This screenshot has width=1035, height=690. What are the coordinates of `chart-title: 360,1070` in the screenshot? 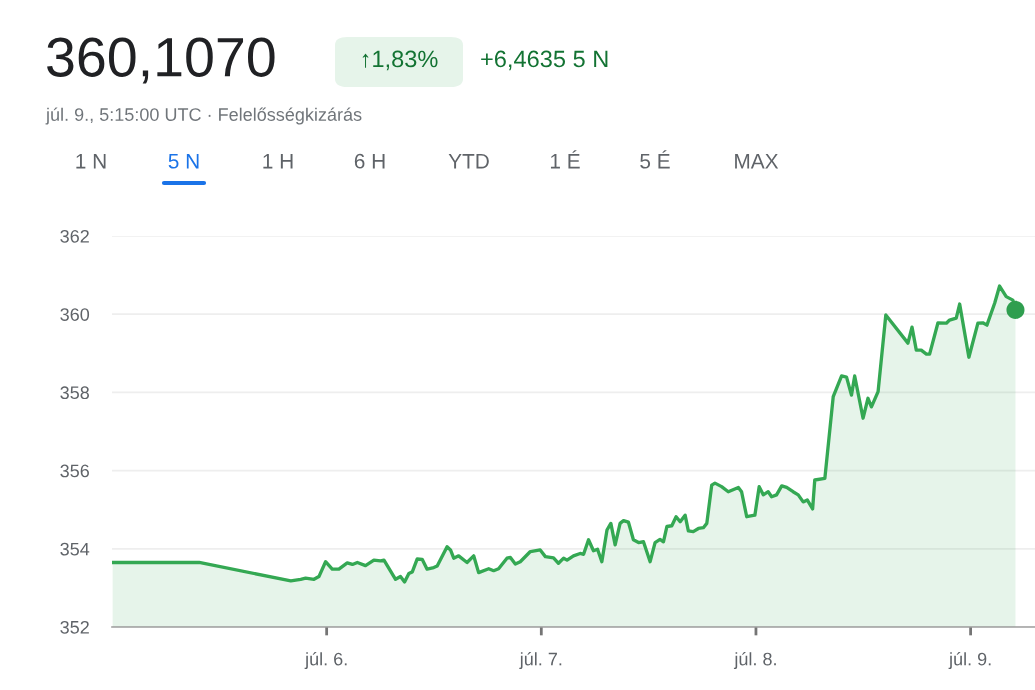 It's located at (161, 60).